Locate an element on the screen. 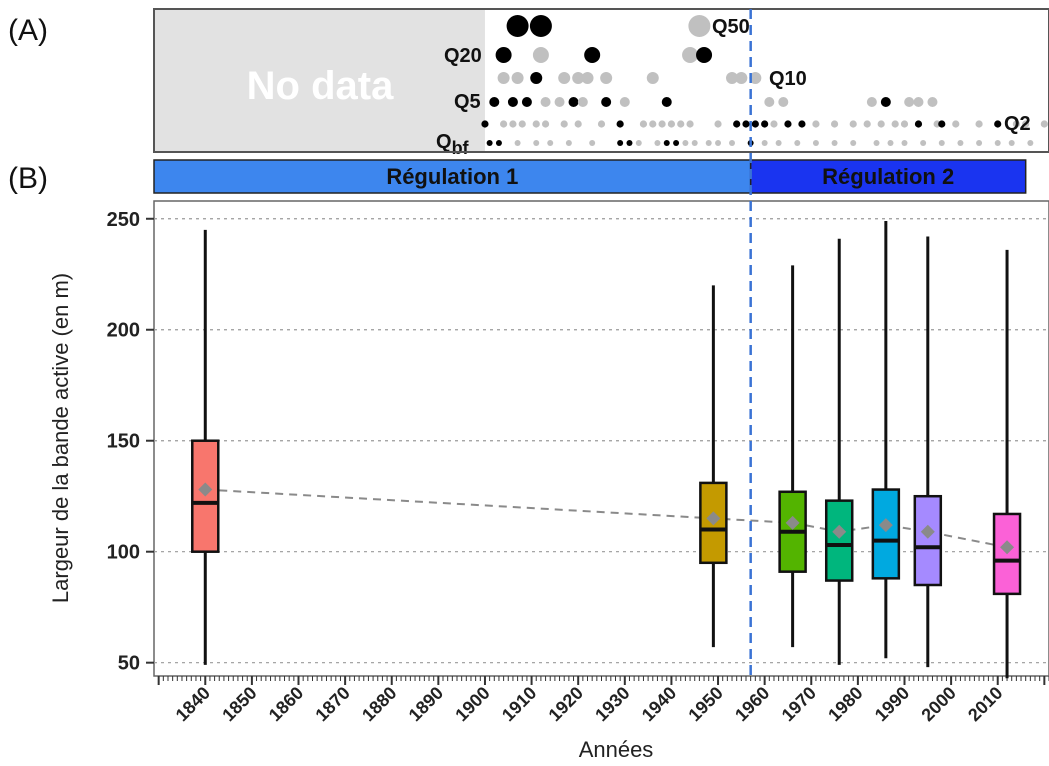 This screenshot has height=766, width=1049. box-1986 is located at coordinates (886, 439).